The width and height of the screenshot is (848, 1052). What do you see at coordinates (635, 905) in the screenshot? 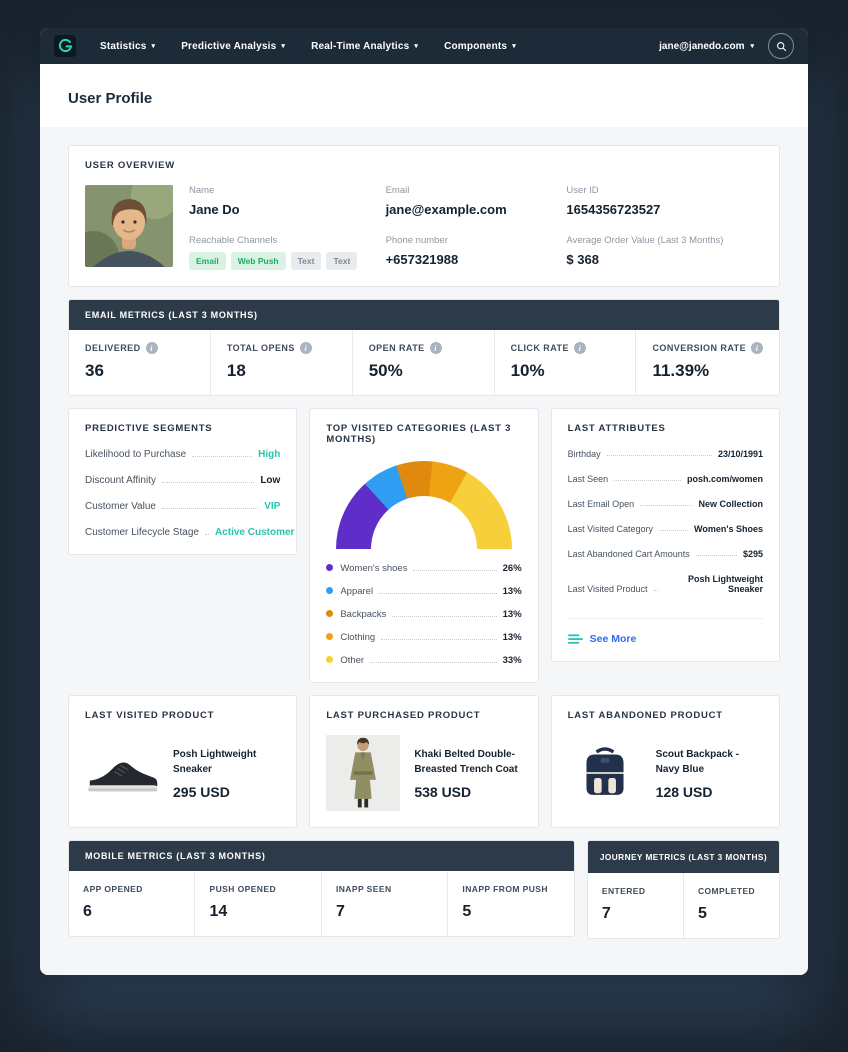
I see `metric-entered: ENTERED 7` at bounding box center [635, 905].